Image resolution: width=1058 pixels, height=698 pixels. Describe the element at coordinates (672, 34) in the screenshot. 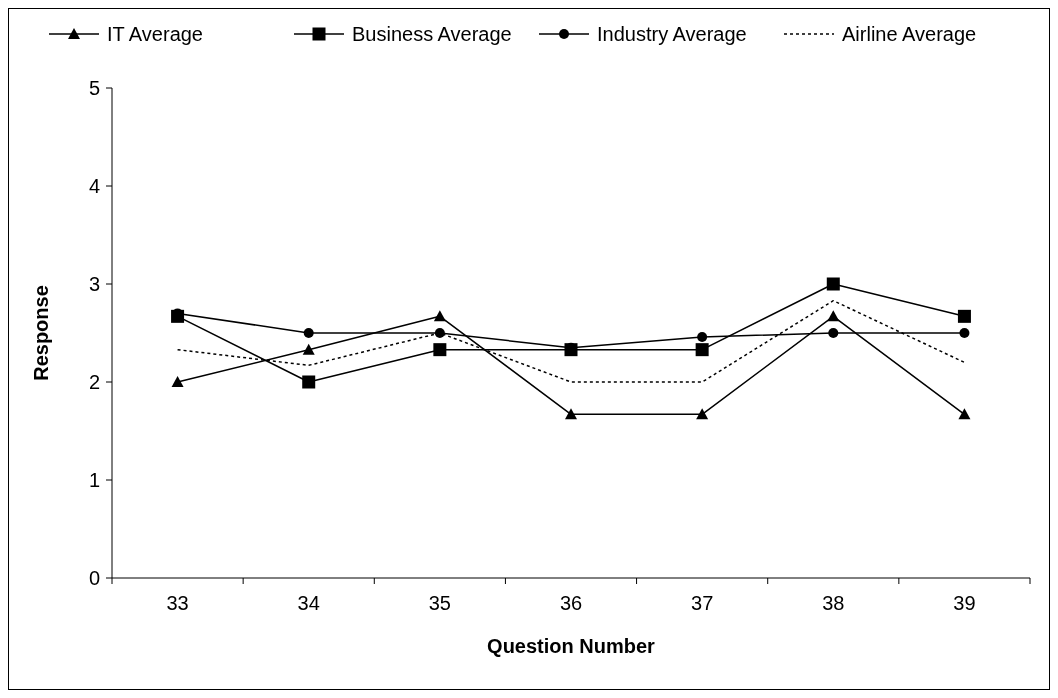

I see `legend-label: Industry Average` at that location.